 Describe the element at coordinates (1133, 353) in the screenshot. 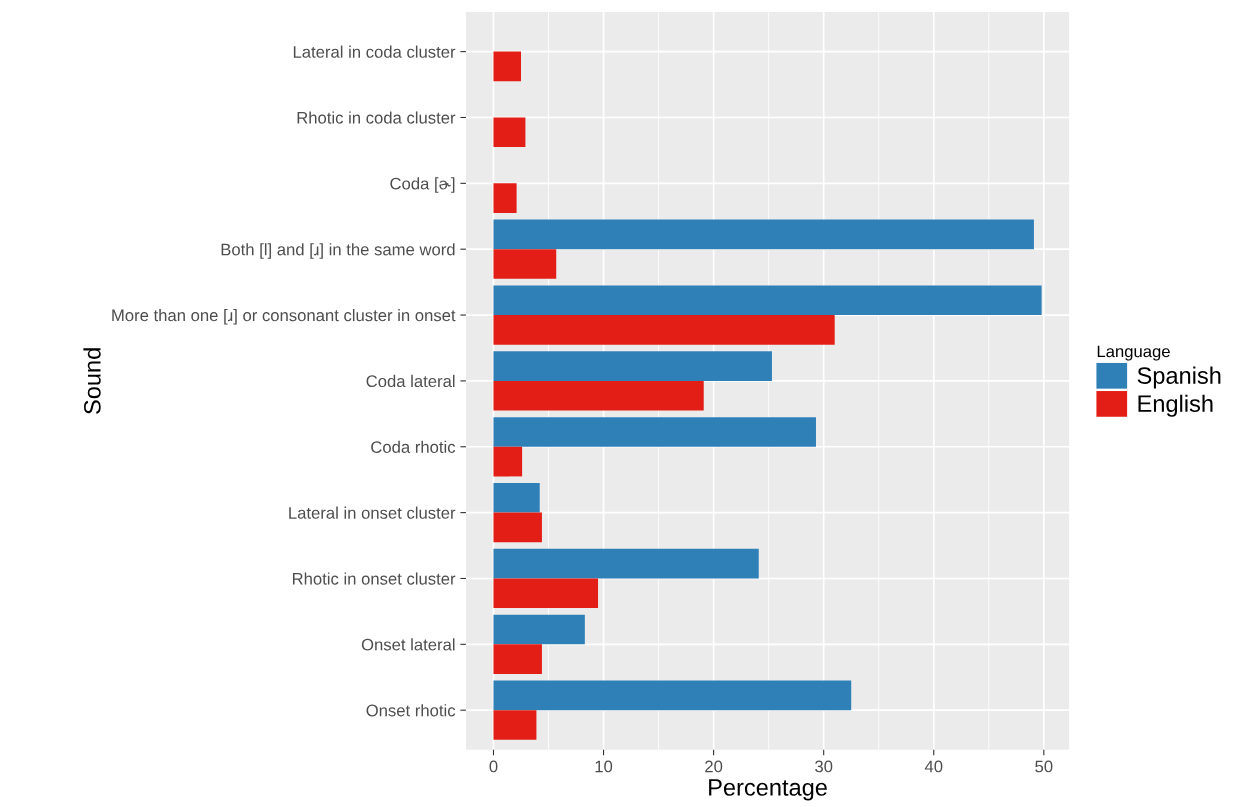

I see `legend-title: Language` at that location.